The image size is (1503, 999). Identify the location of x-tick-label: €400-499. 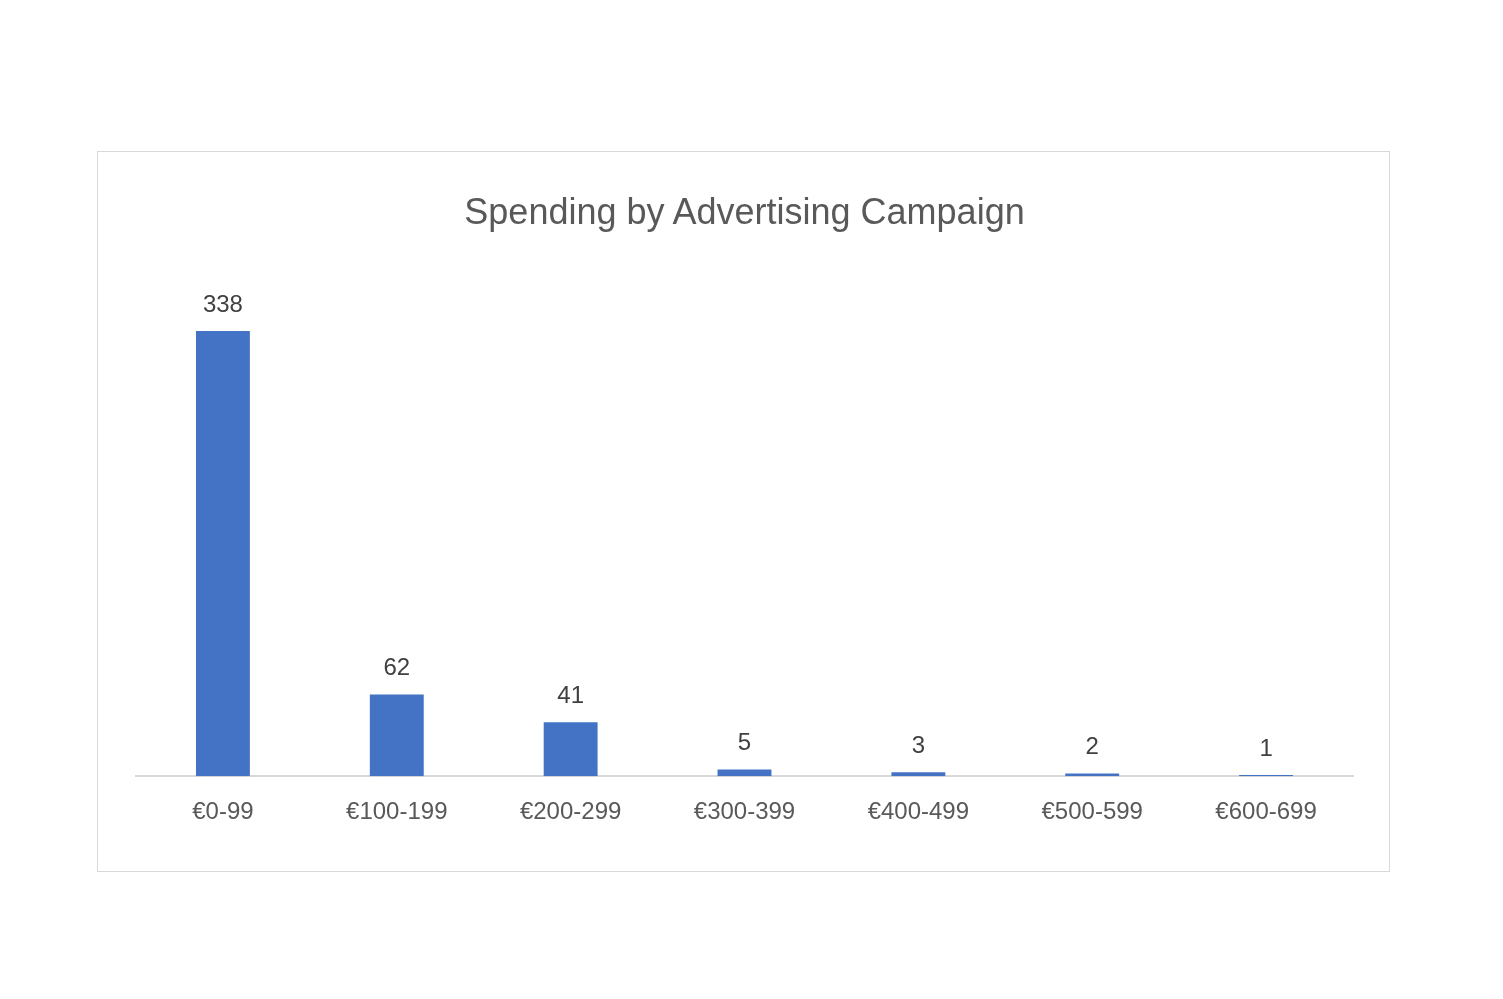
(918, 811).